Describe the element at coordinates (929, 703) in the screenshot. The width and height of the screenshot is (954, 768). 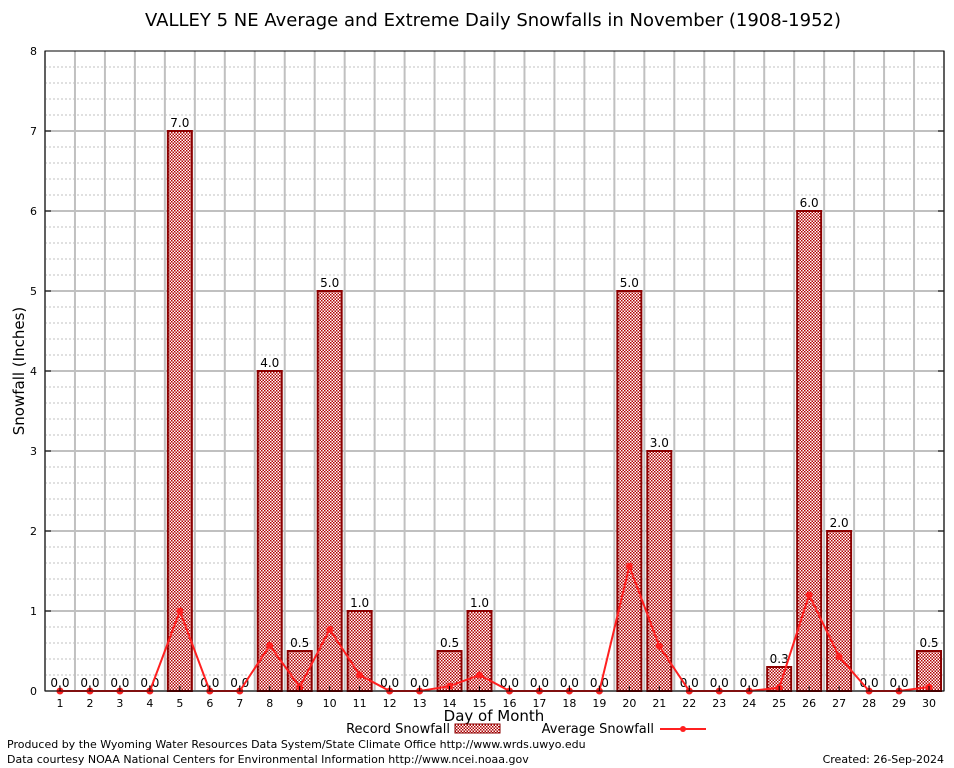
I see `x-tick-label: 30` at that location.